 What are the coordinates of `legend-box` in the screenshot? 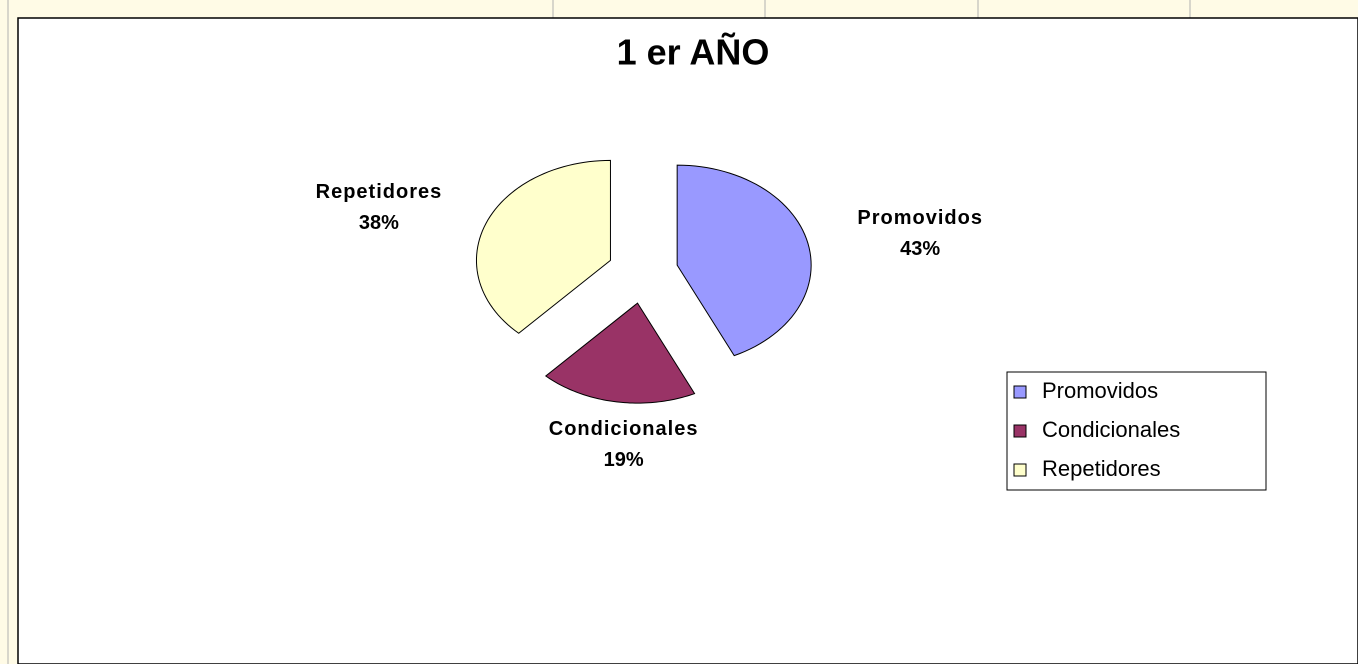 It's located at (1136, 431).